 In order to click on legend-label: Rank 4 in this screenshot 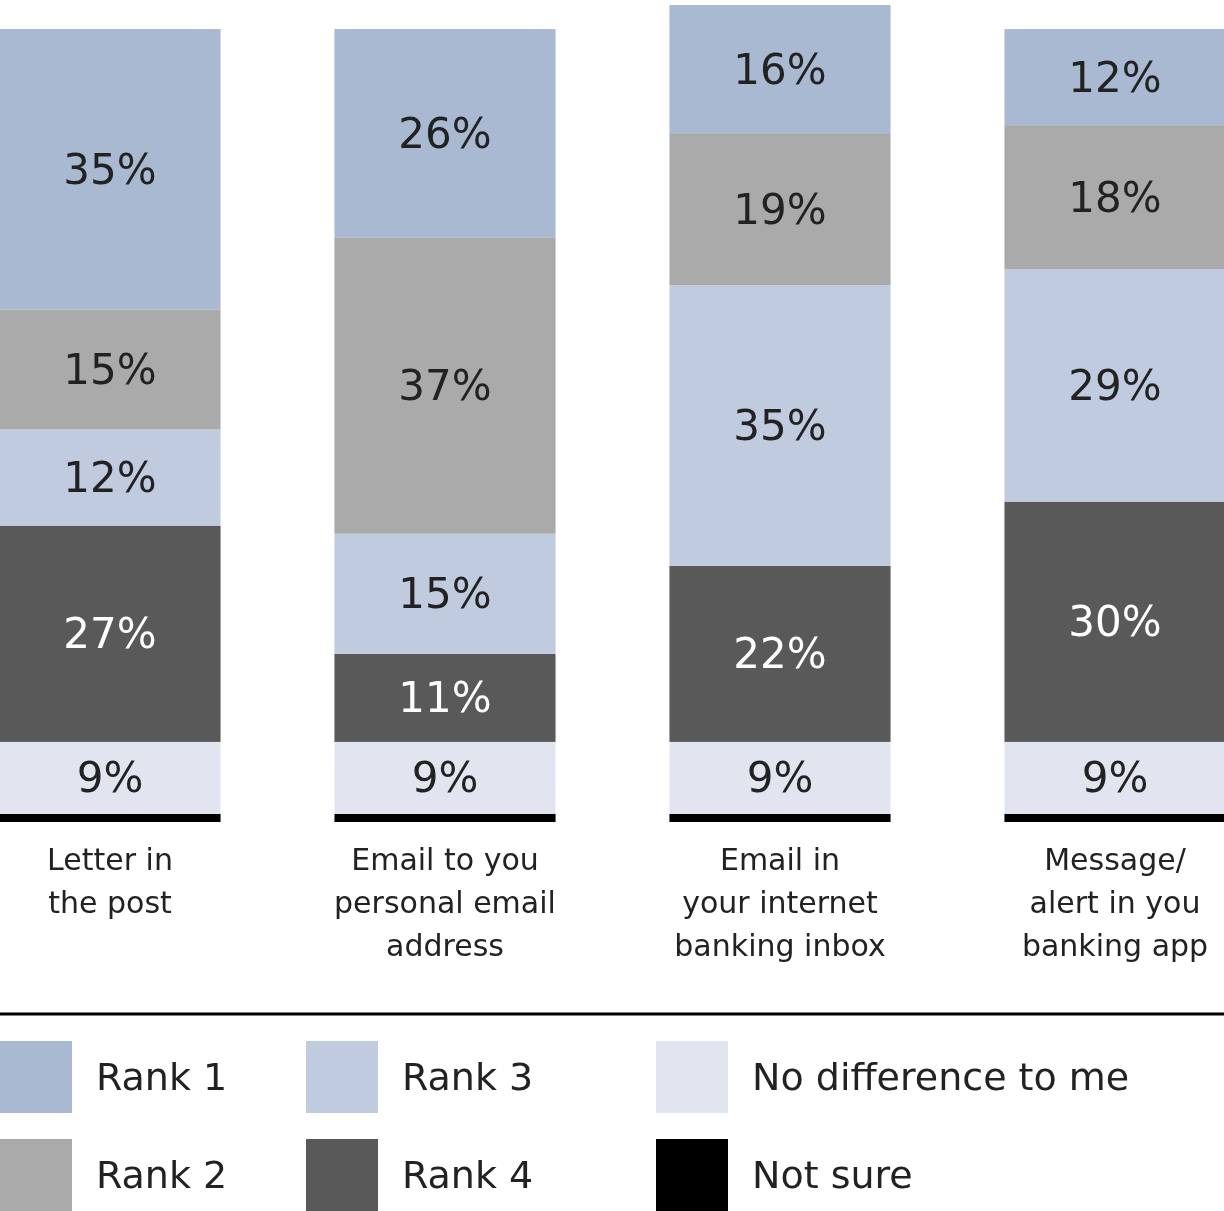, I will do `click(468, 1175)`.